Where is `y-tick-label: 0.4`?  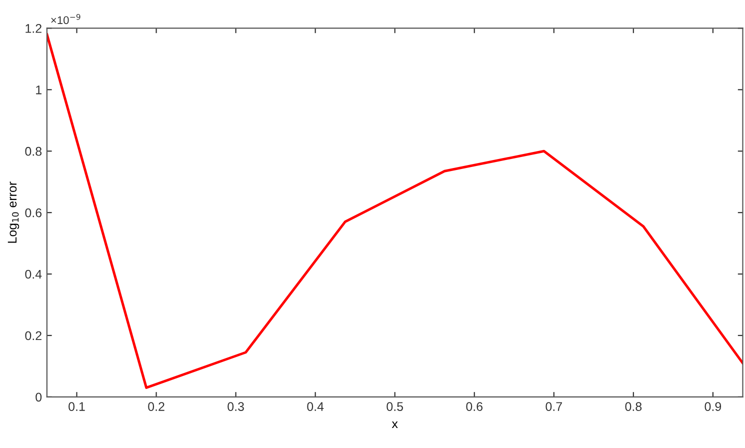 y-tick-label: 0.4 is located at coordinates (33, 274).